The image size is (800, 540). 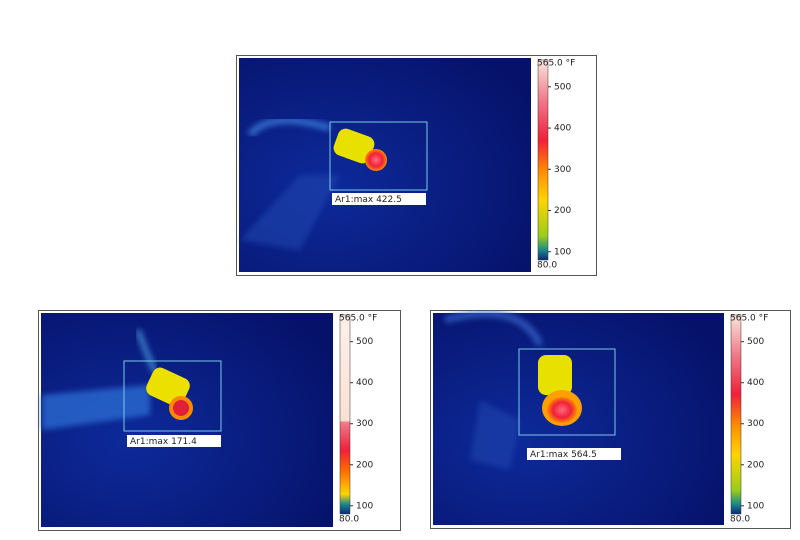 I want to click on roi-label: Ar1:max 564.5, so click(x=563, y=455).